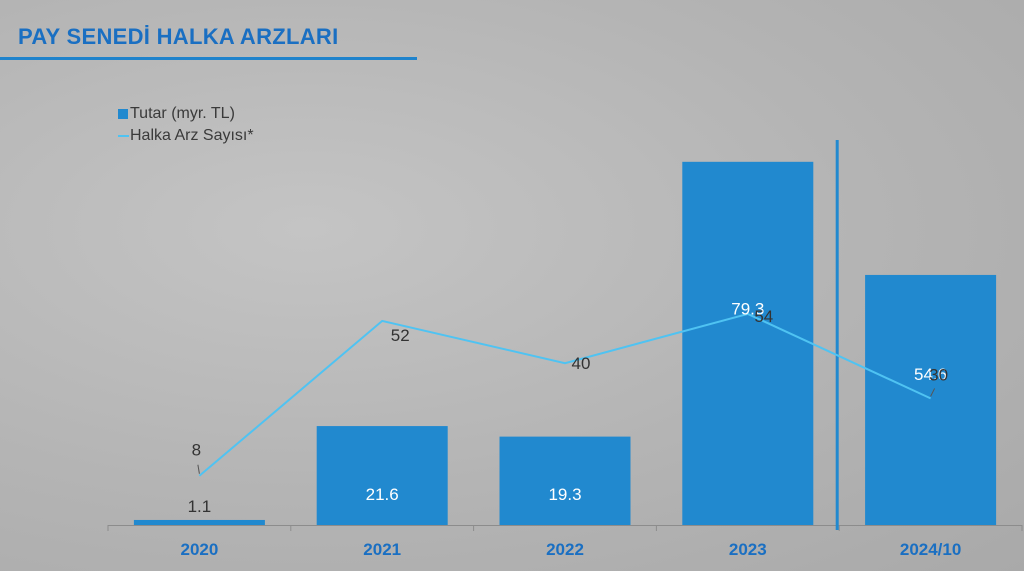  What do you see at coordinates (565, 480) in the screenshot?
I see `bar-2022` at bounding box center [565, 480].